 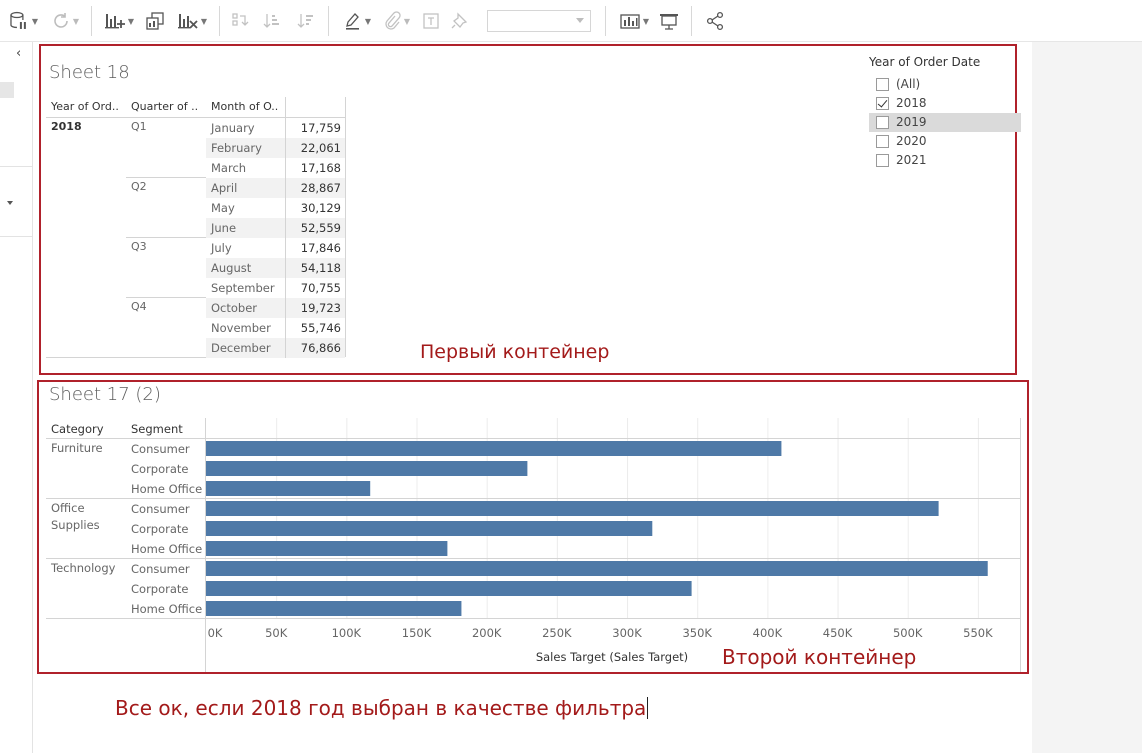 I want to click on swap-icon, so click(x=240, y=21).